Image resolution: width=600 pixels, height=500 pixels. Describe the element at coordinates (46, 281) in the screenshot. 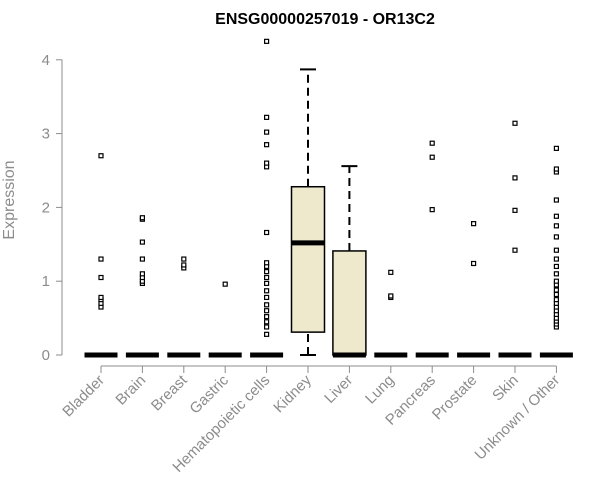

I see `y-tick-label: 1` at that location.